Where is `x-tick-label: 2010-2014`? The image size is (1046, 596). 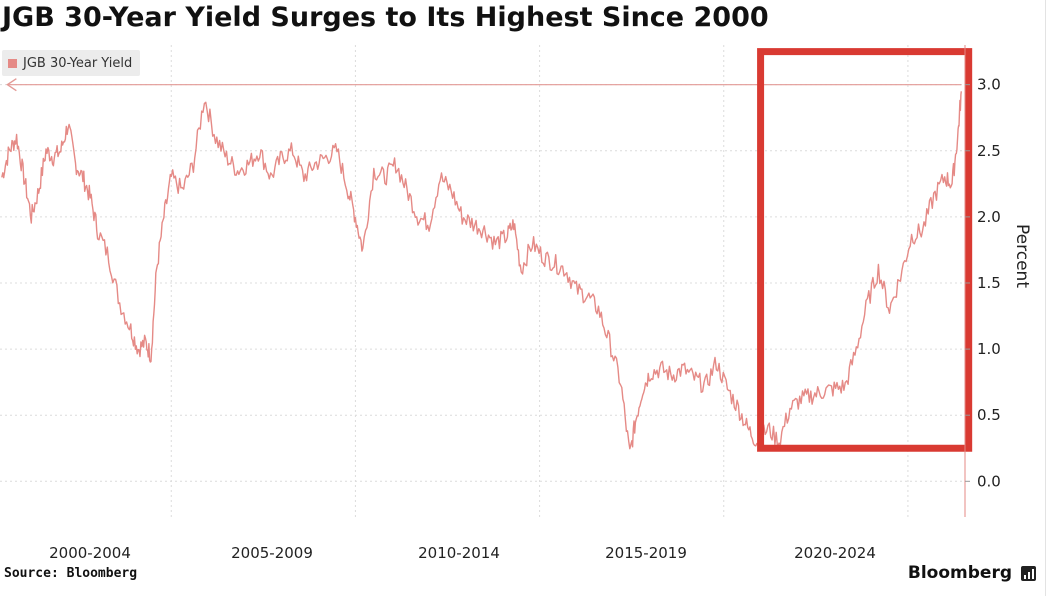 x-tick-label: 2010-2014 is located at coordinates (459, 553).